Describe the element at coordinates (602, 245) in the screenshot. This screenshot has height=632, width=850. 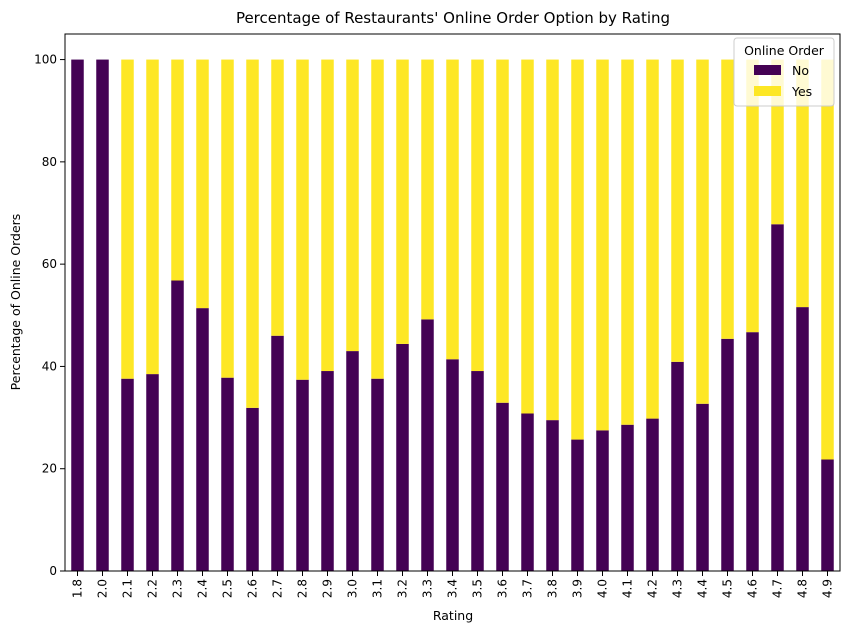
I see `bar-yes-4.0` at that location.